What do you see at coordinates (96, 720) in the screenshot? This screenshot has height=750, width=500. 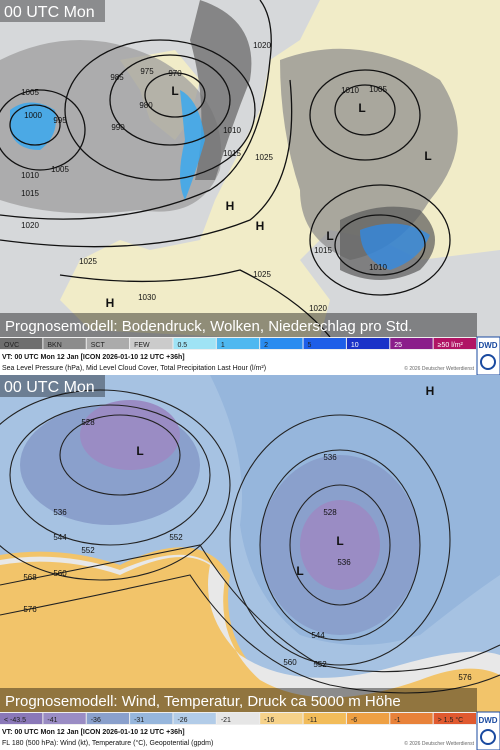 I see `legend-label: -36` at bounding box center [96, 720].